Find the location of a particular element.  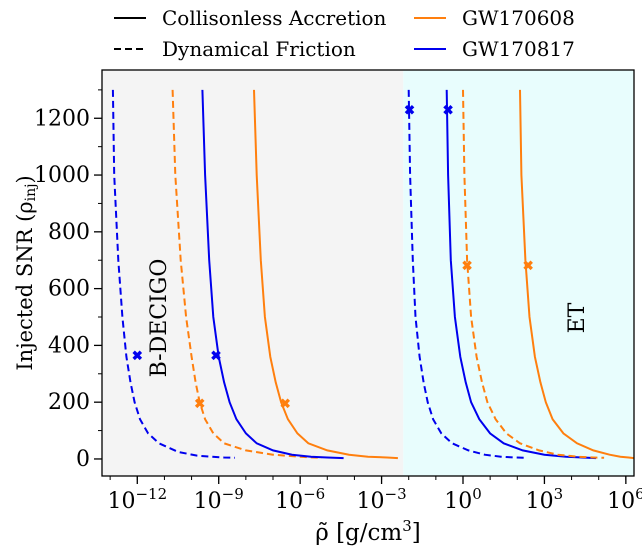

legend-label-style-0: Collisonless Accretion is located at coordinates (274, 18).